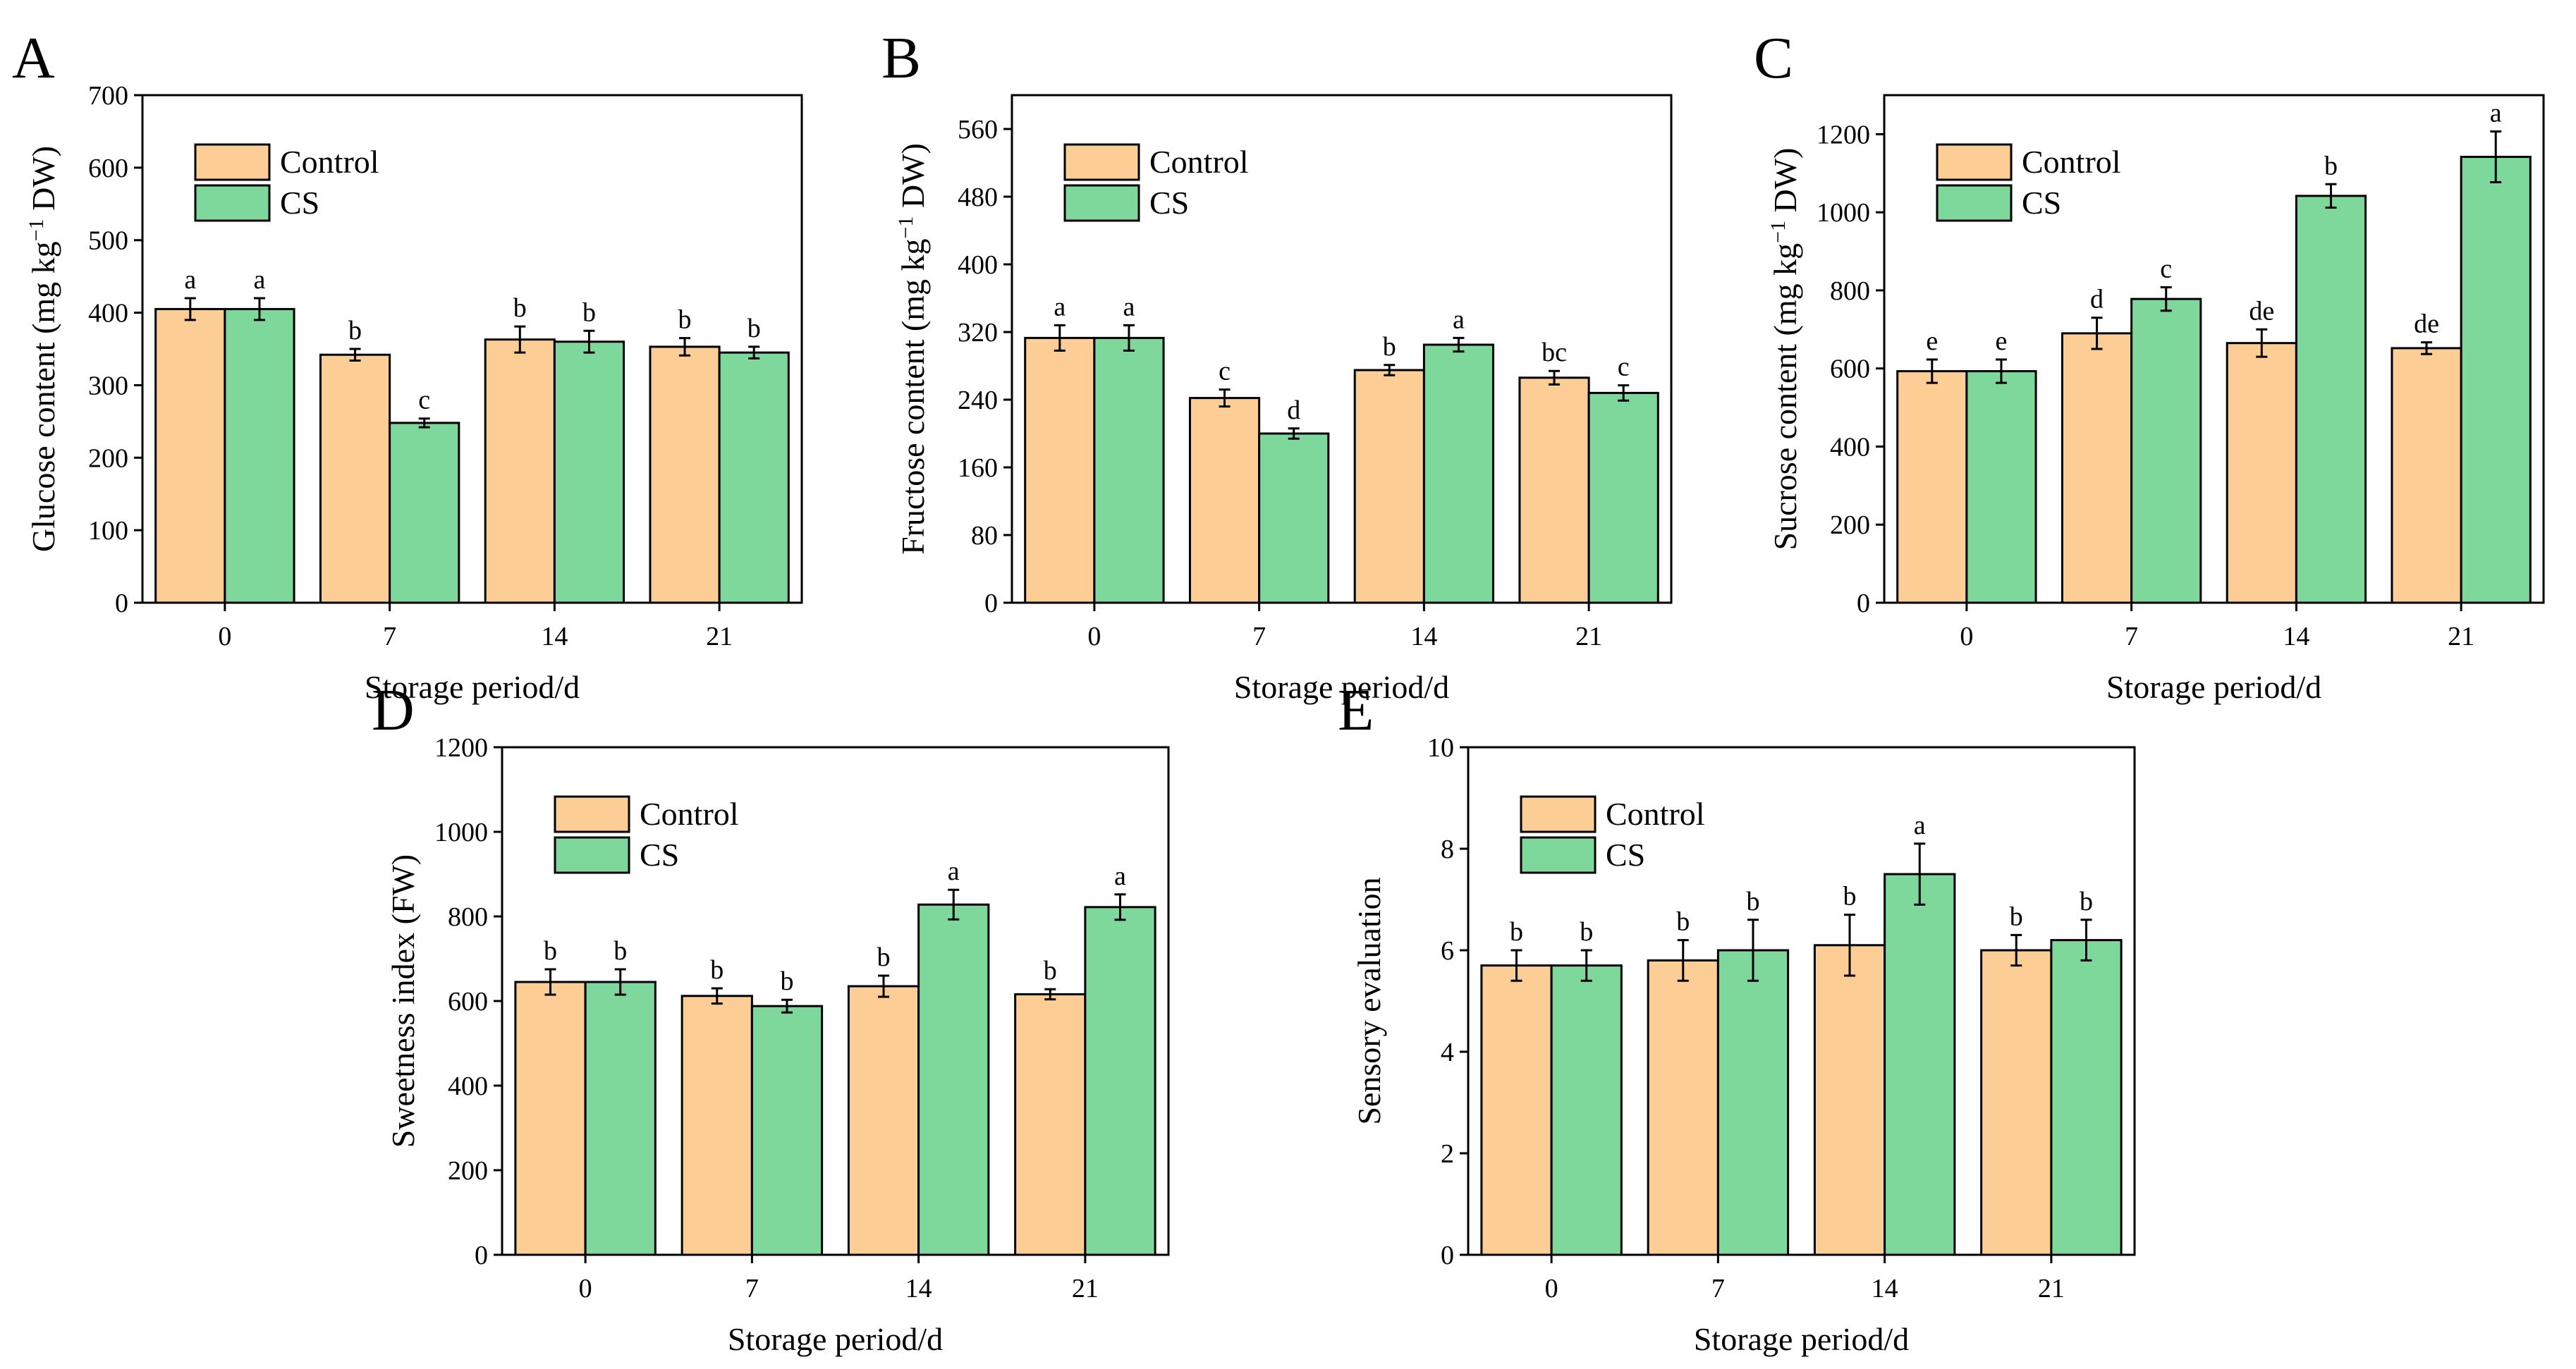 This screenshot has height=1369, width=2576. Describe the element at coordinates (1369, 1001) in the screenshot. I see `y-axis-title: Sensory evaluation` at that location.